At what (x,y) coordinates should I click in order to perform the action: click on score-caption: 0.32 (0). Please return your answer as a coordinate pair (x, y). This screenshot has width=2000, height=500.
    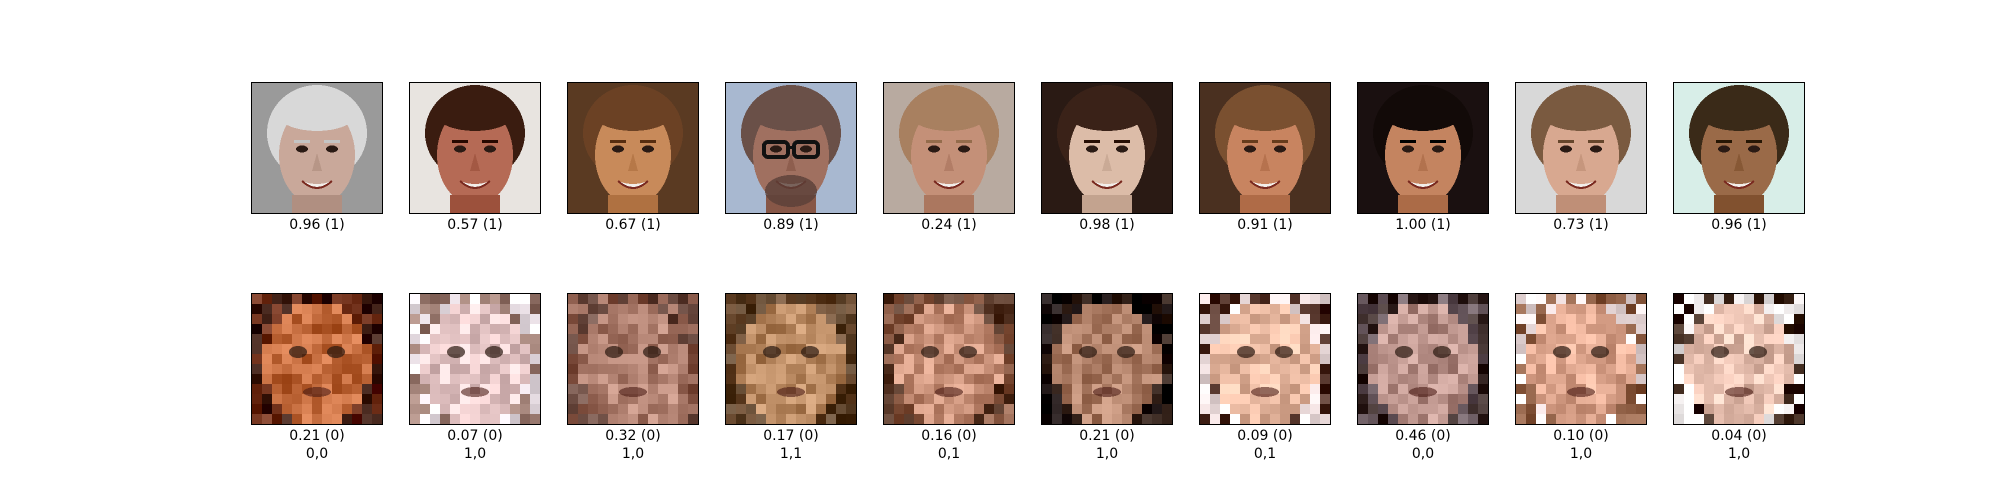
    Looking at the image, I should click on (633, 436).